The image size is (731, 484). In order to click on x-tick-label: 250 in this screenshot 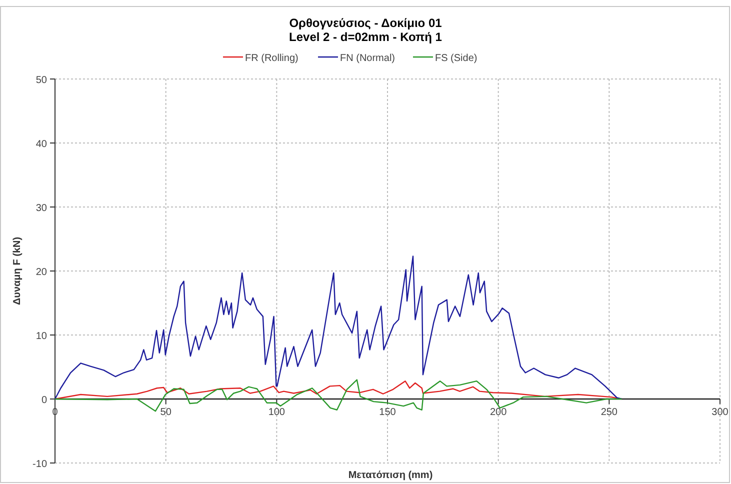, I will do `click(609, 412)`.